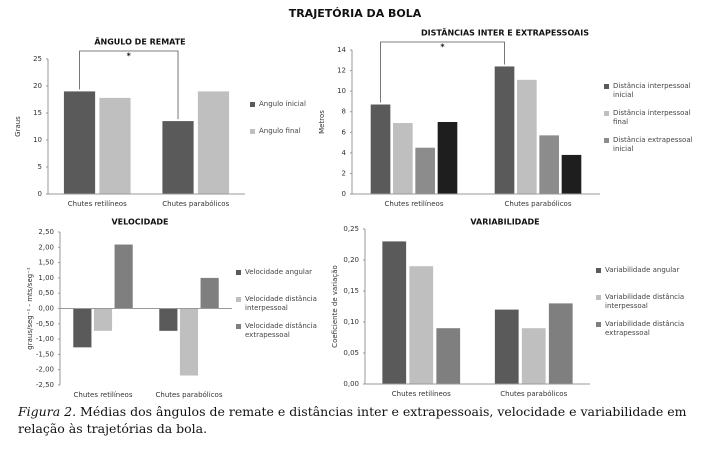  I want to click on legend-item: Distância interpessoal final, so click(647, 117).